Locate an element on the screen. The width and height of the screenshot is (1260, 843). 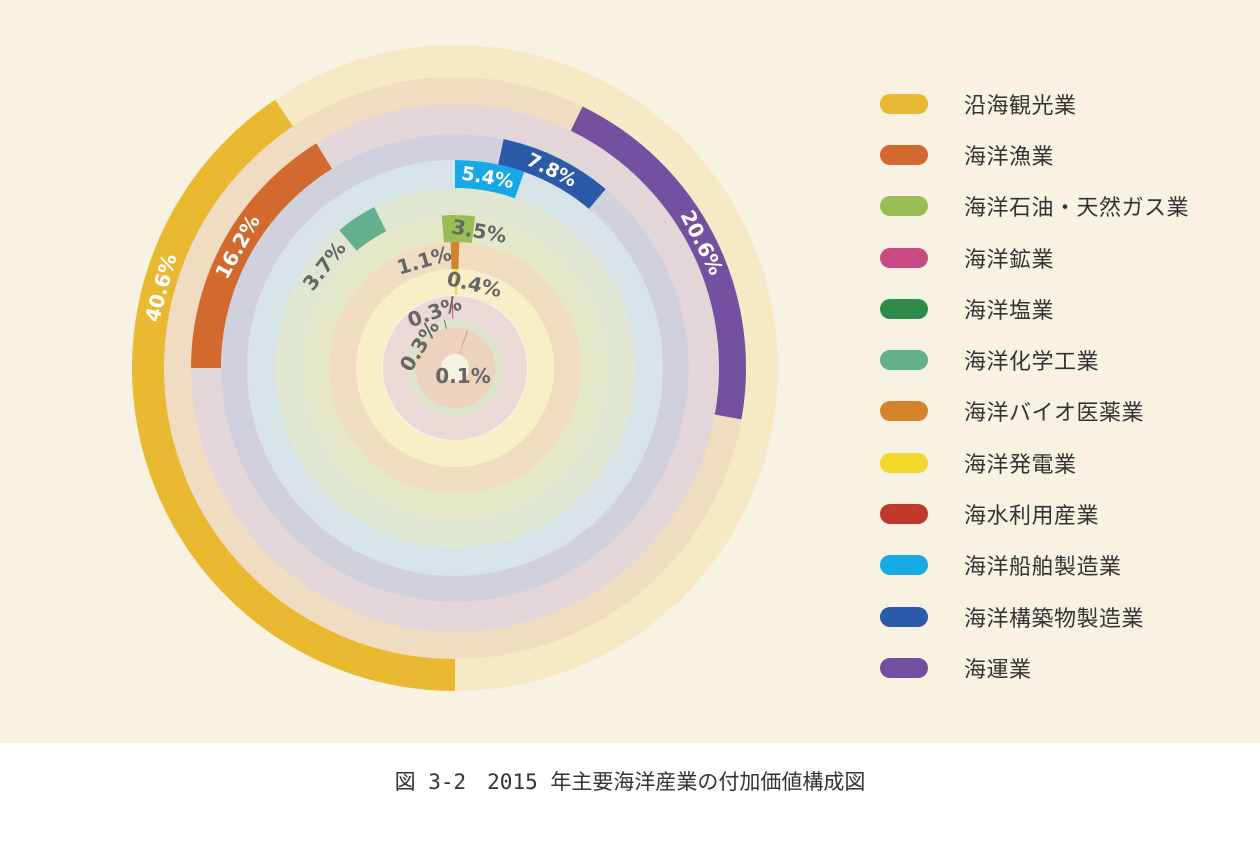
legend-label: 海運業 is located at coordinates (998, 670).